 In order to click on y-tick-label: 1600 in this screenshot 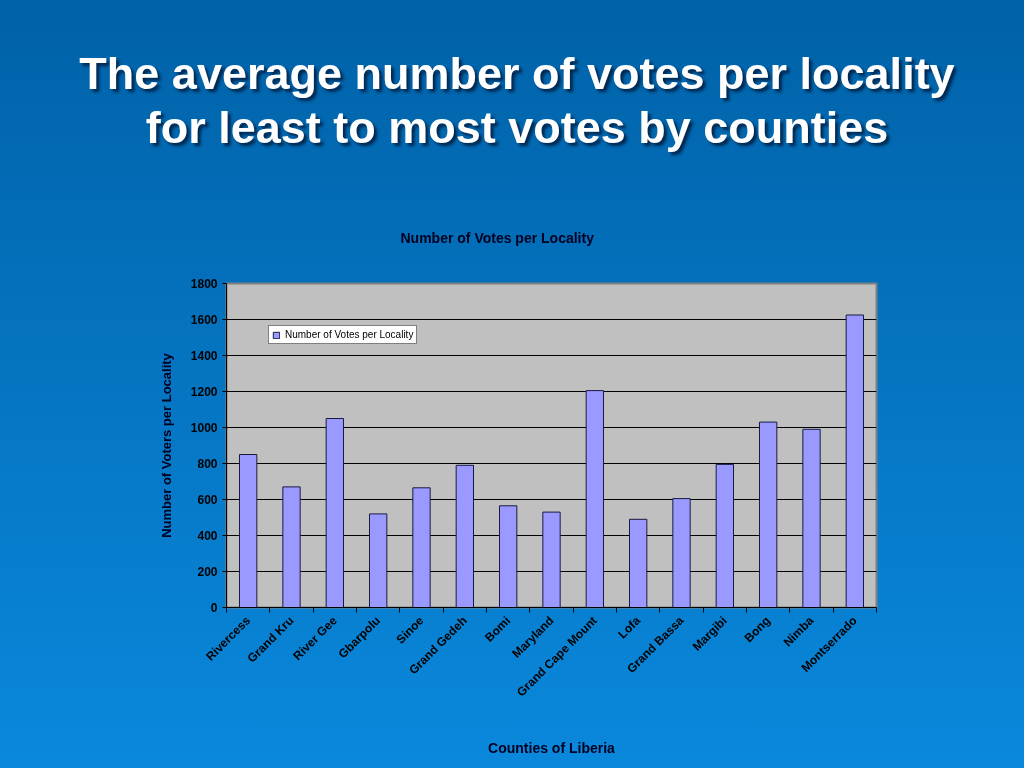, I will do `click(204, 320)`.